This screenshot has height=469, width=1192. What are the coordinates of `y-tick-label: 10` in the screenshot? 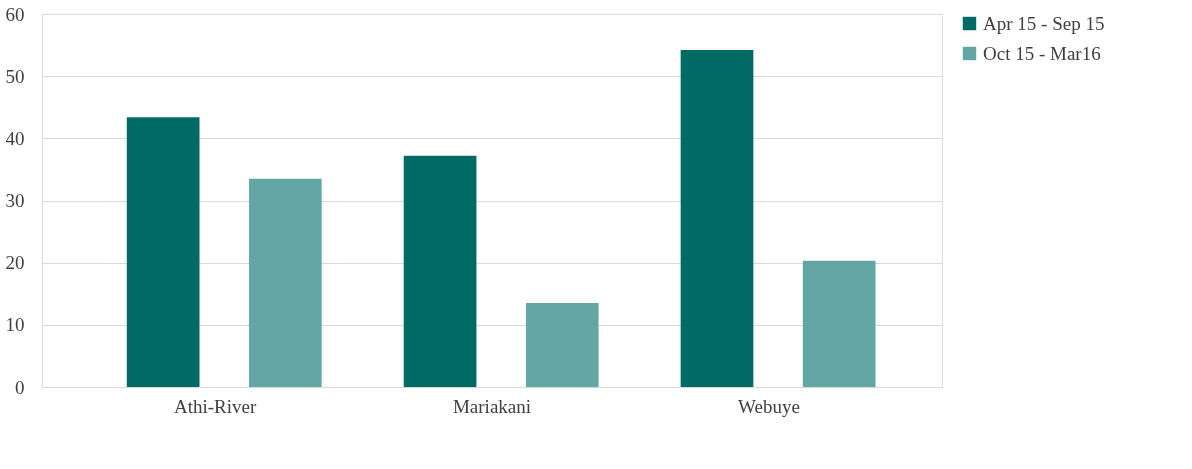 It's located at (15, 325).